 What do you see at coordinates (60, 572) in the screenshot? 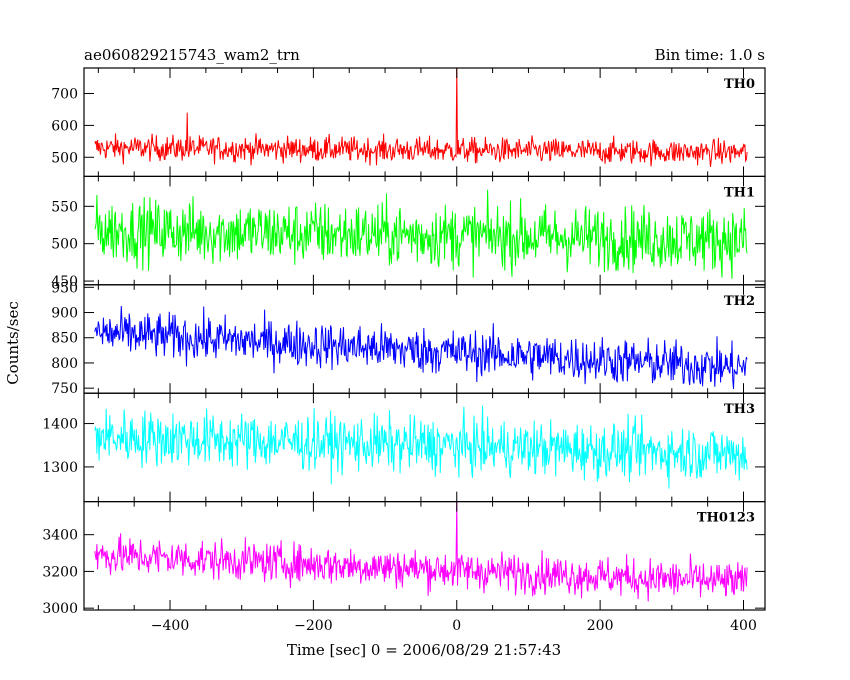
I see `y-tick-label: 3200` at bounding box center [60, 572].